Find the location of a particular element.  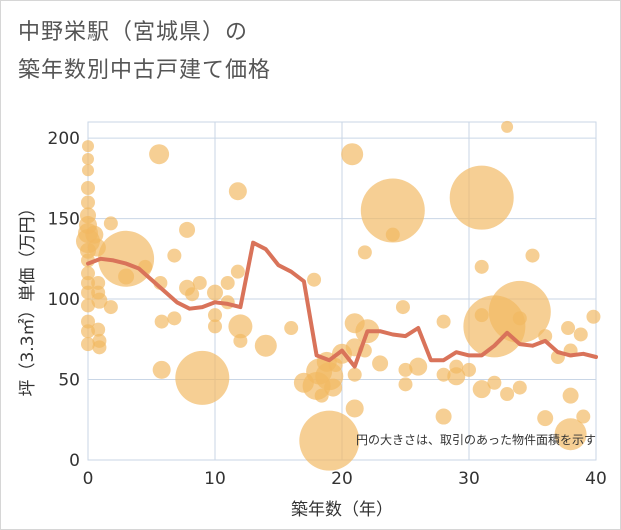

x-tick-label: 0 is located at coordinates (88, 479).